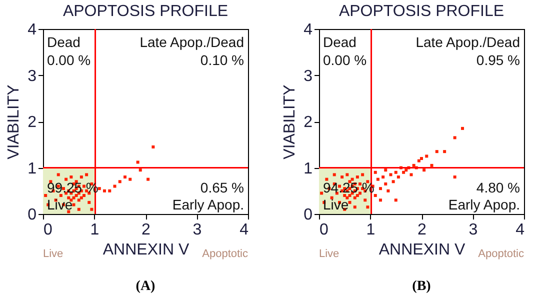 This screenshot has height=305, width=550. Describe the element at coordinates (422, 286) in the screenshot. I see `text: (B)` at that location.